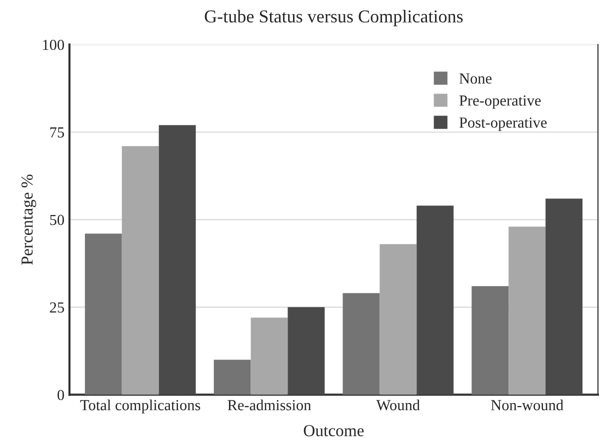 The height and width of the screenshot is (446, 604). I want to click on chart-title: G-tube Status versus Complications, so click(333, 18).